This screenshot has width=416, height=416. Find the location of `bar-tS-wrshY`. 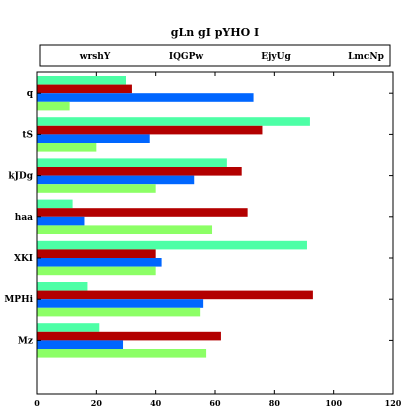

bar-tS-wrshY is located at coordinates (173, 121).